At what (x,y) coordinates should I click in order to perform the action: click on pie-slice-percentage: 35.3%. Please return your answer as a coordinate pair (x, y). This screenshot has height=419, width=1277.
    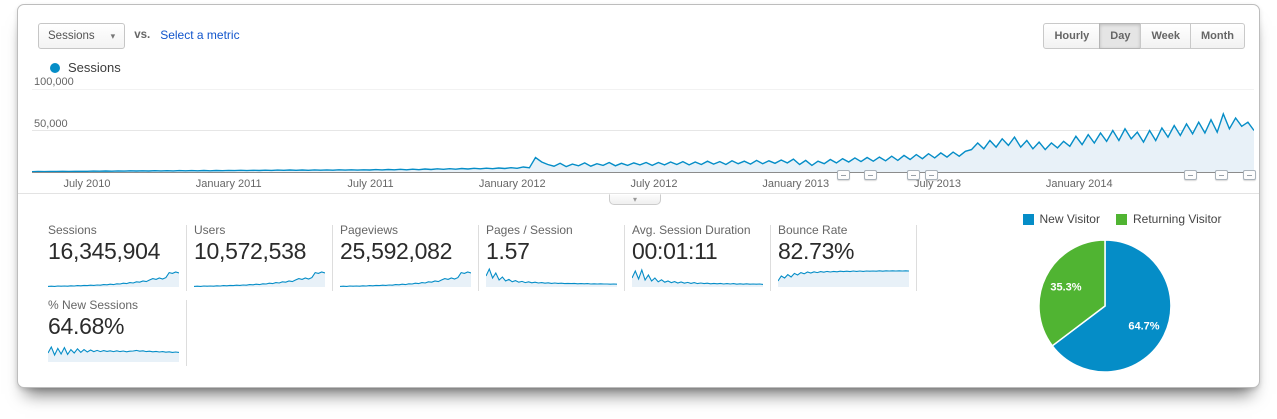
    Looking at the image, I should click on (1065, 288).